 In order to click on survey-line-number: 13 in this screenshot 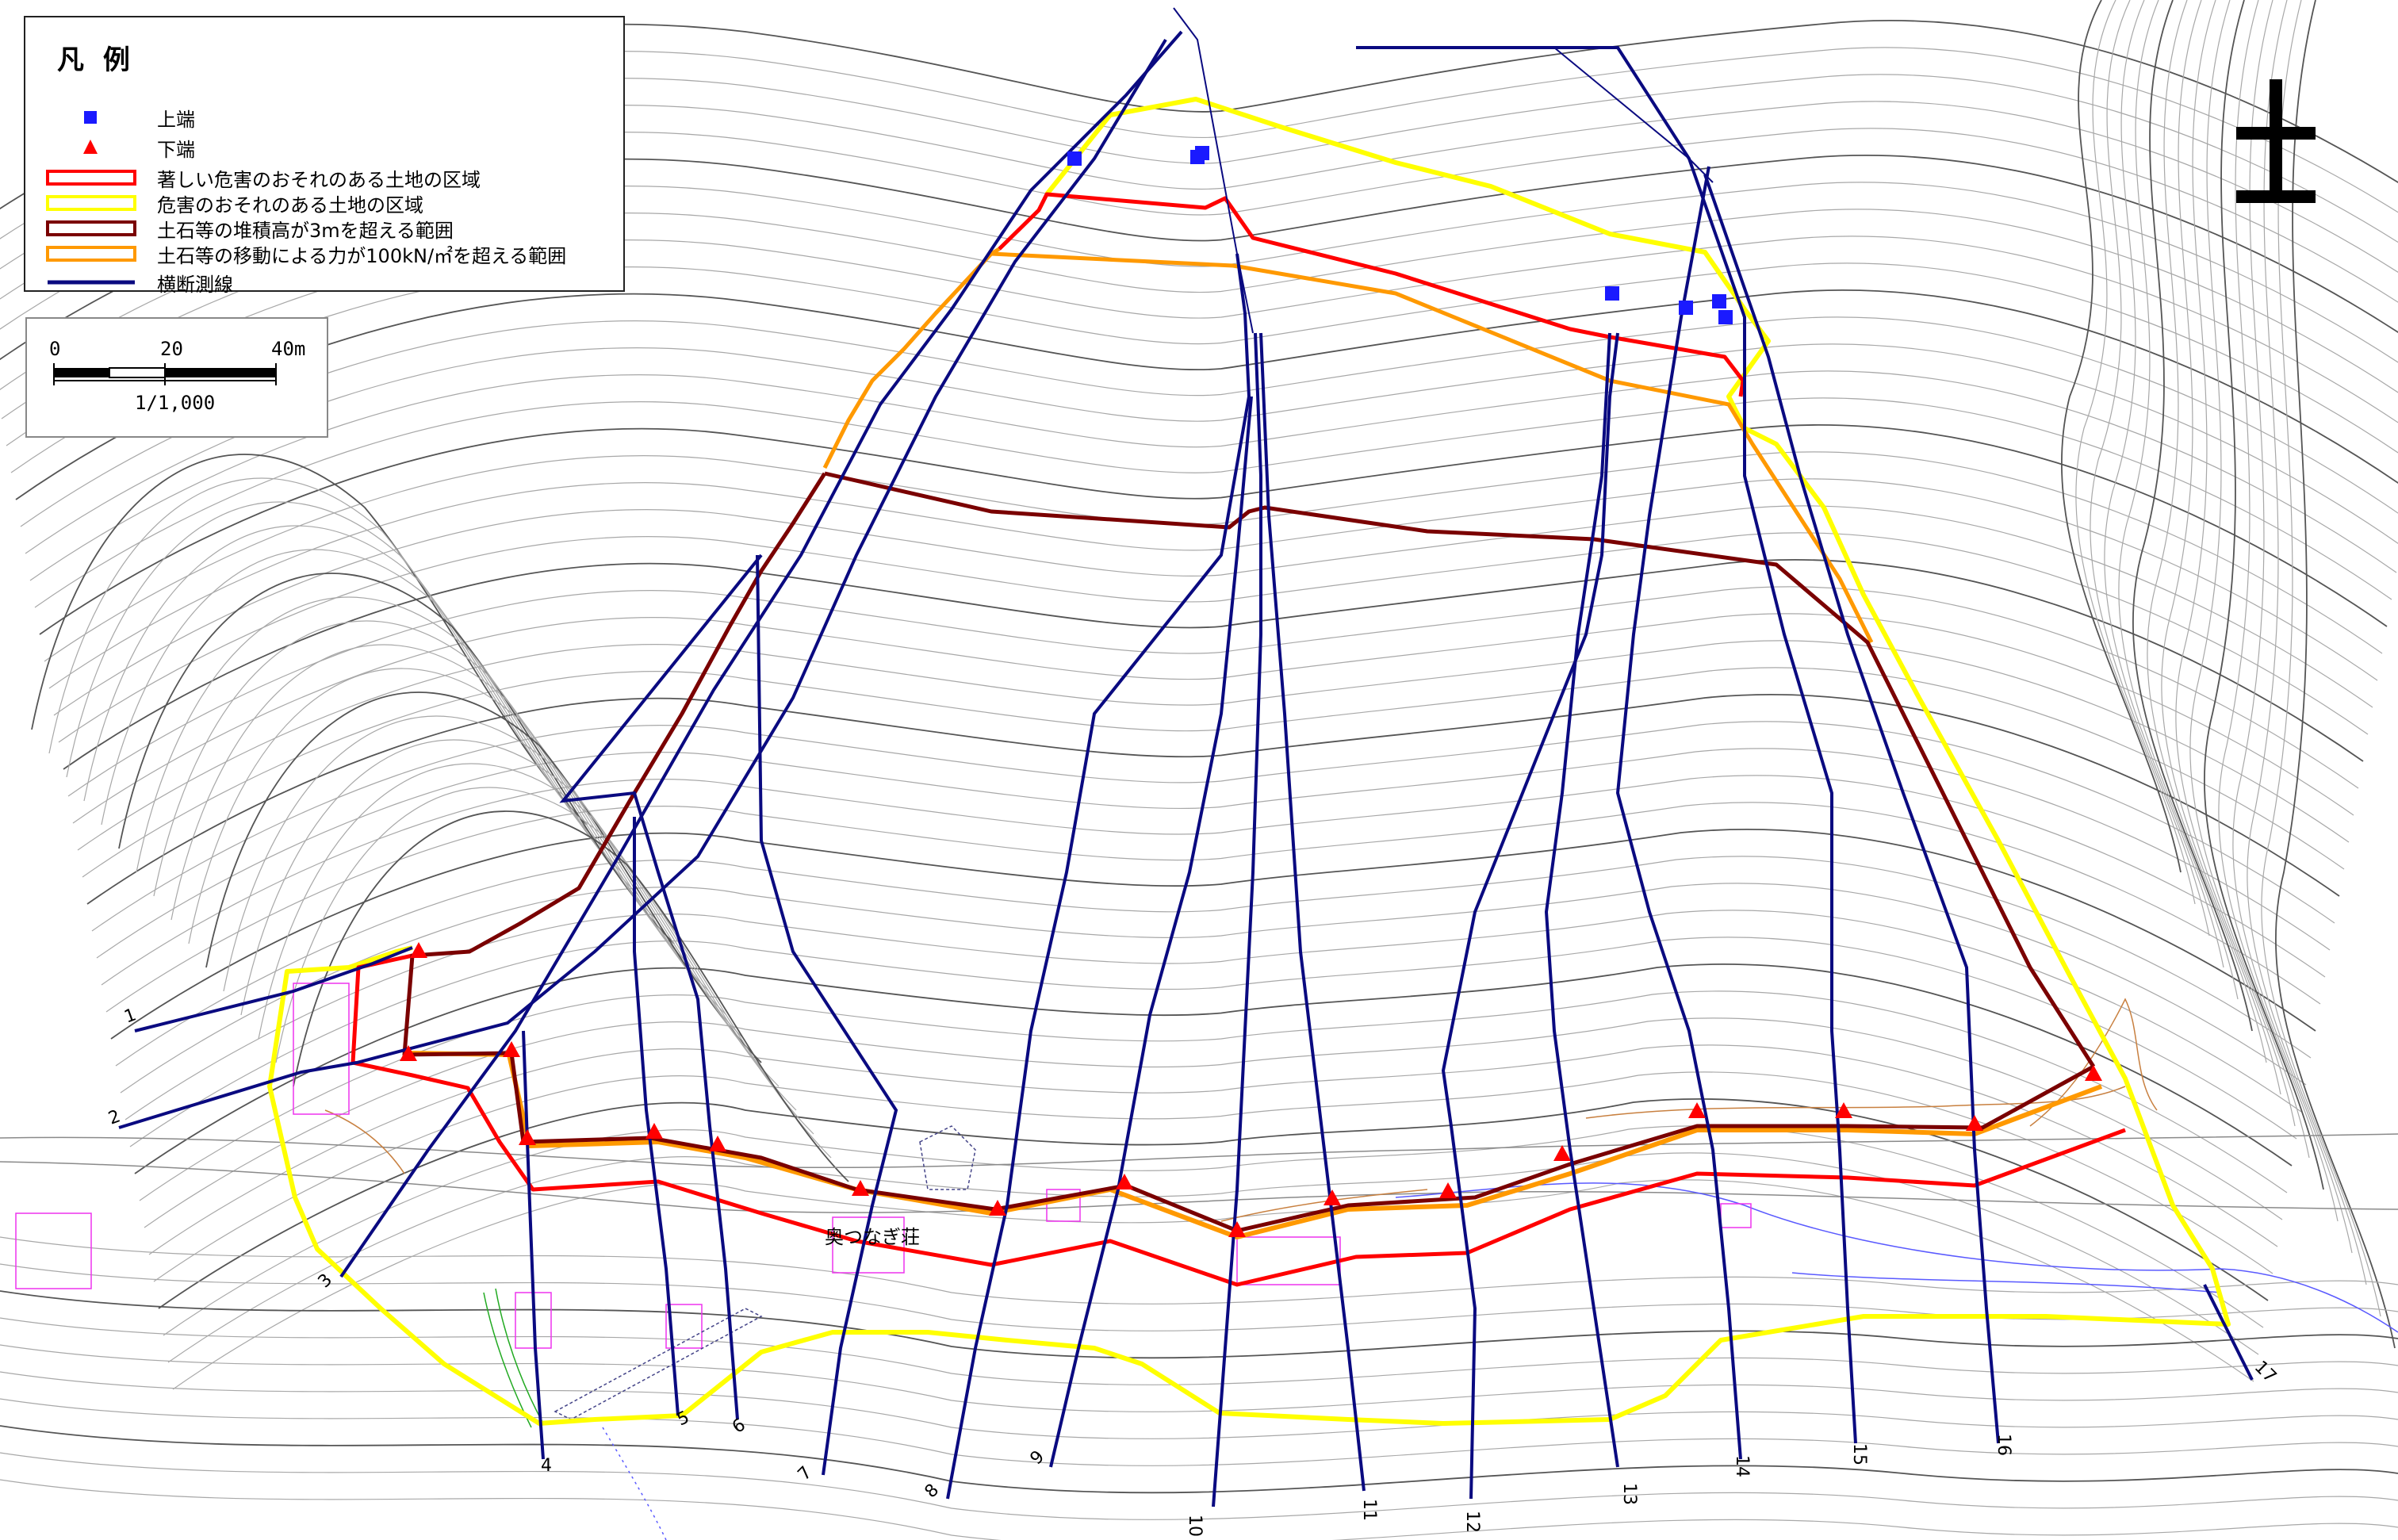, I will do `click(1629, 1494)`.